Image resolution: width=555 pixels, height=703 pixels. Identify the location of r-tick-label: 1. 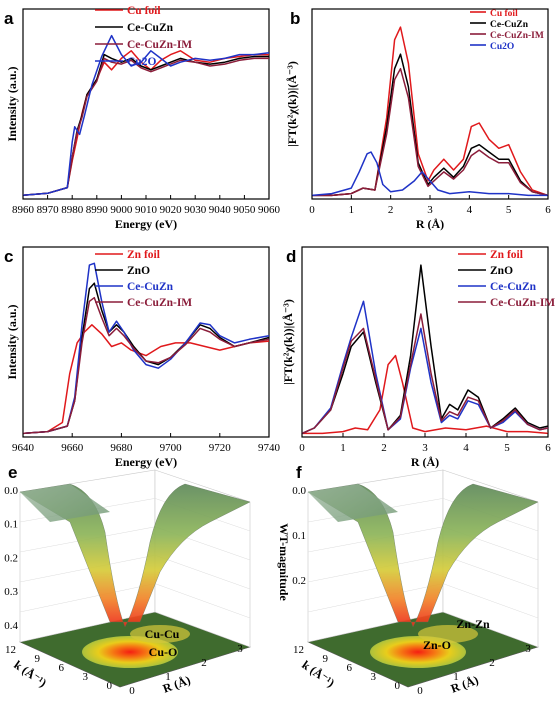
(456, 677).